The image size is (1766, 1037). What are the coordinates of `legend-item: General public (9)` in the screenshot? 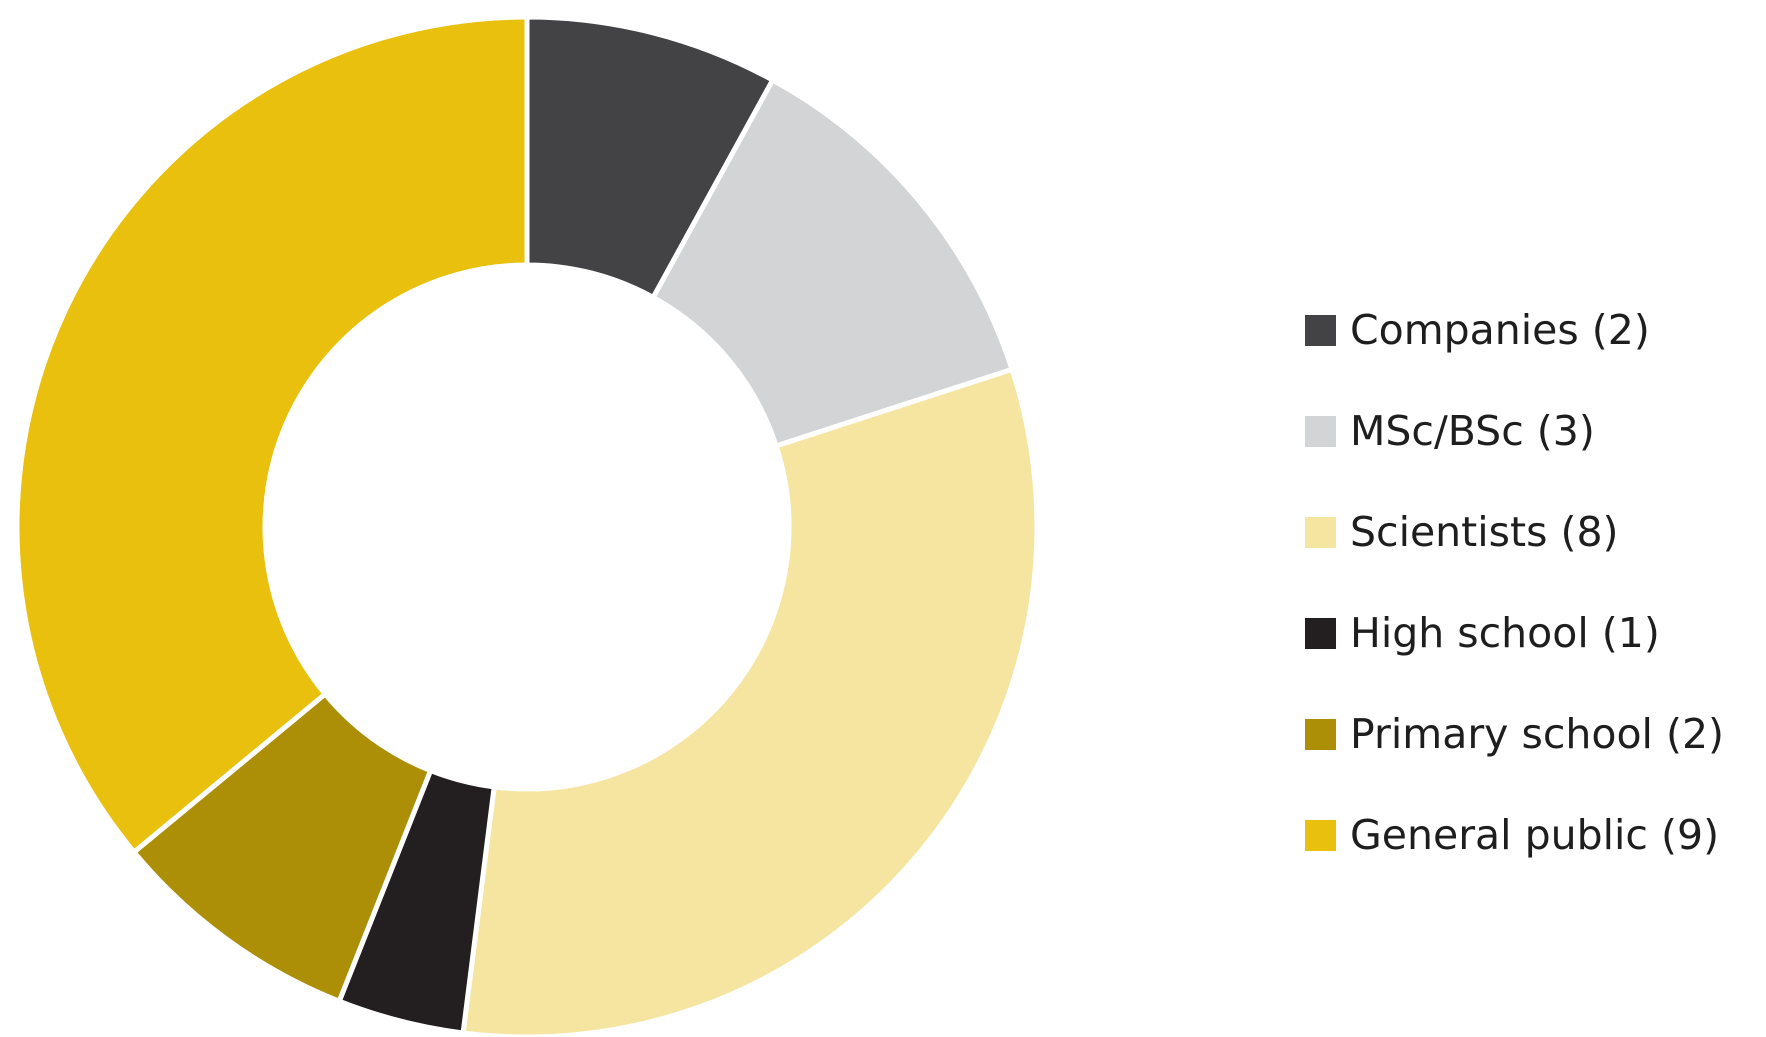 It's located at (1514, 835).